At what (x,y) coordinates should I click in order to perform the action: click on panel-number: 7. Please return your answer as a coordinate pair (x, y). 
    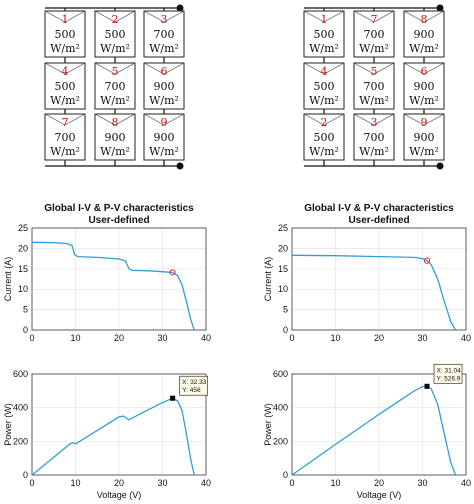
    Looking at the image, I should click on (374, 19).